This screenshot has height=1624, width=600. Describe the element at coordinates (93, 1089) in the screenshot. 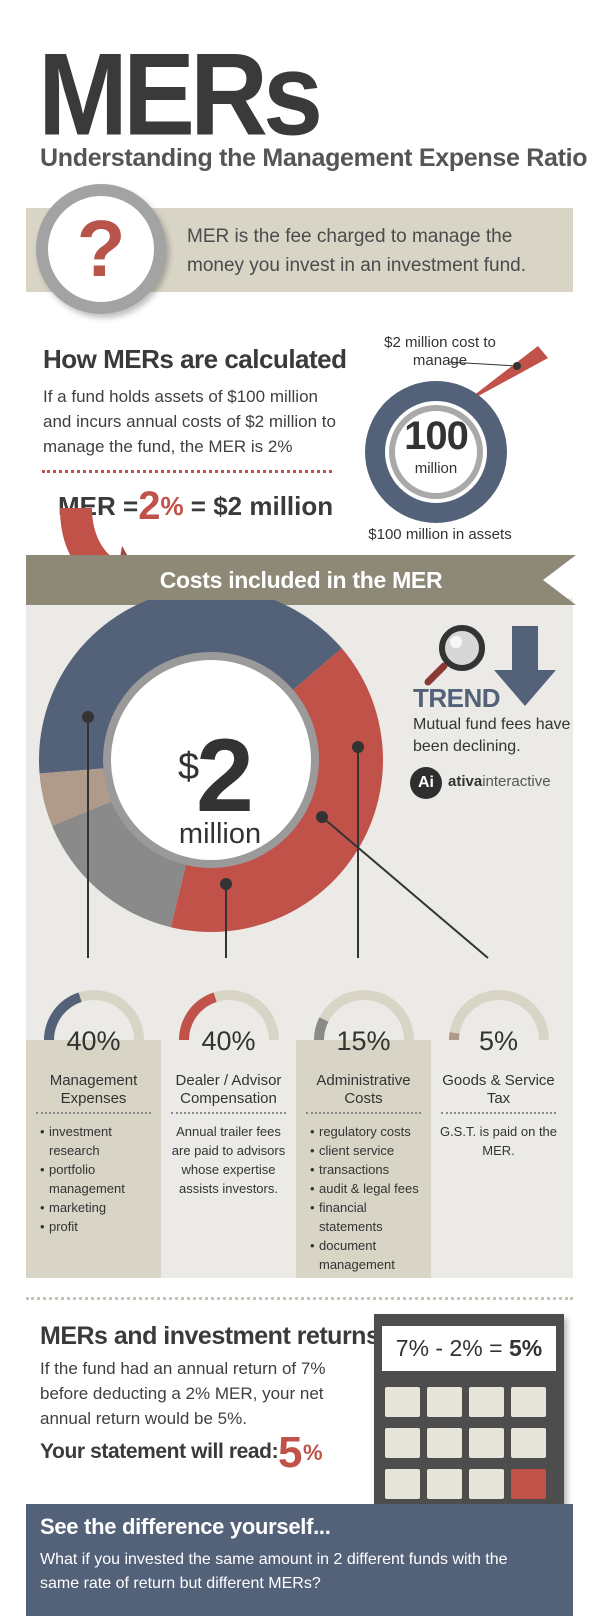

I see `segment-name: Management Expenses` at that location.